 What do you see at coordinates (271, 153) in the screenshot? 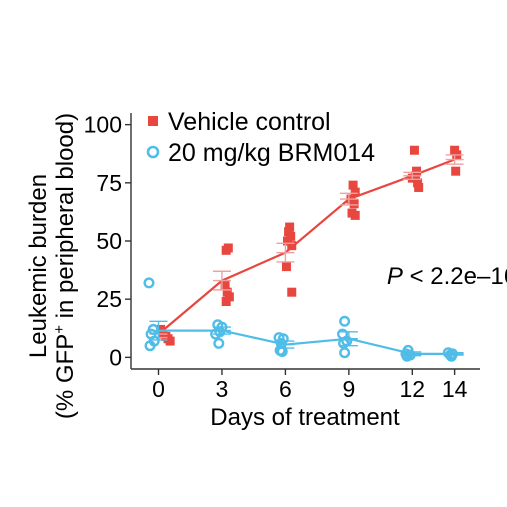
I see `legend-label: 20 mg/kg BRM014` at bounding box center [271, 153].